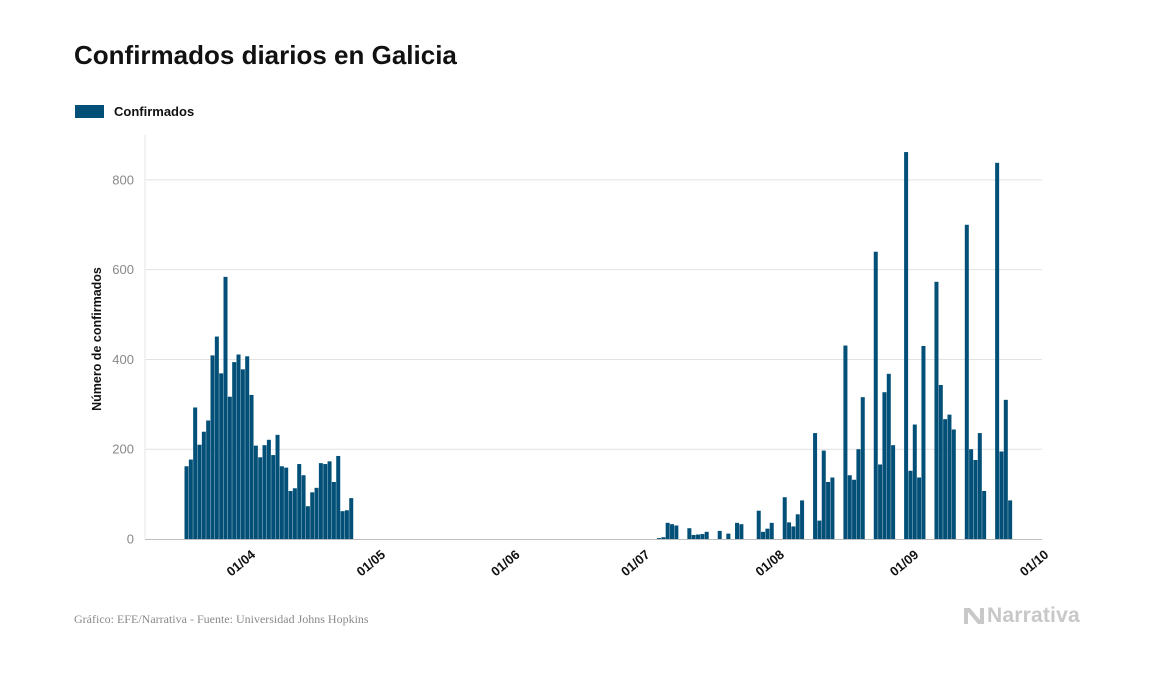  What do you see at coordinates (123, 359) in the screenshot?
I see `y-tick-label: 400` at bounding box center [123, 359].